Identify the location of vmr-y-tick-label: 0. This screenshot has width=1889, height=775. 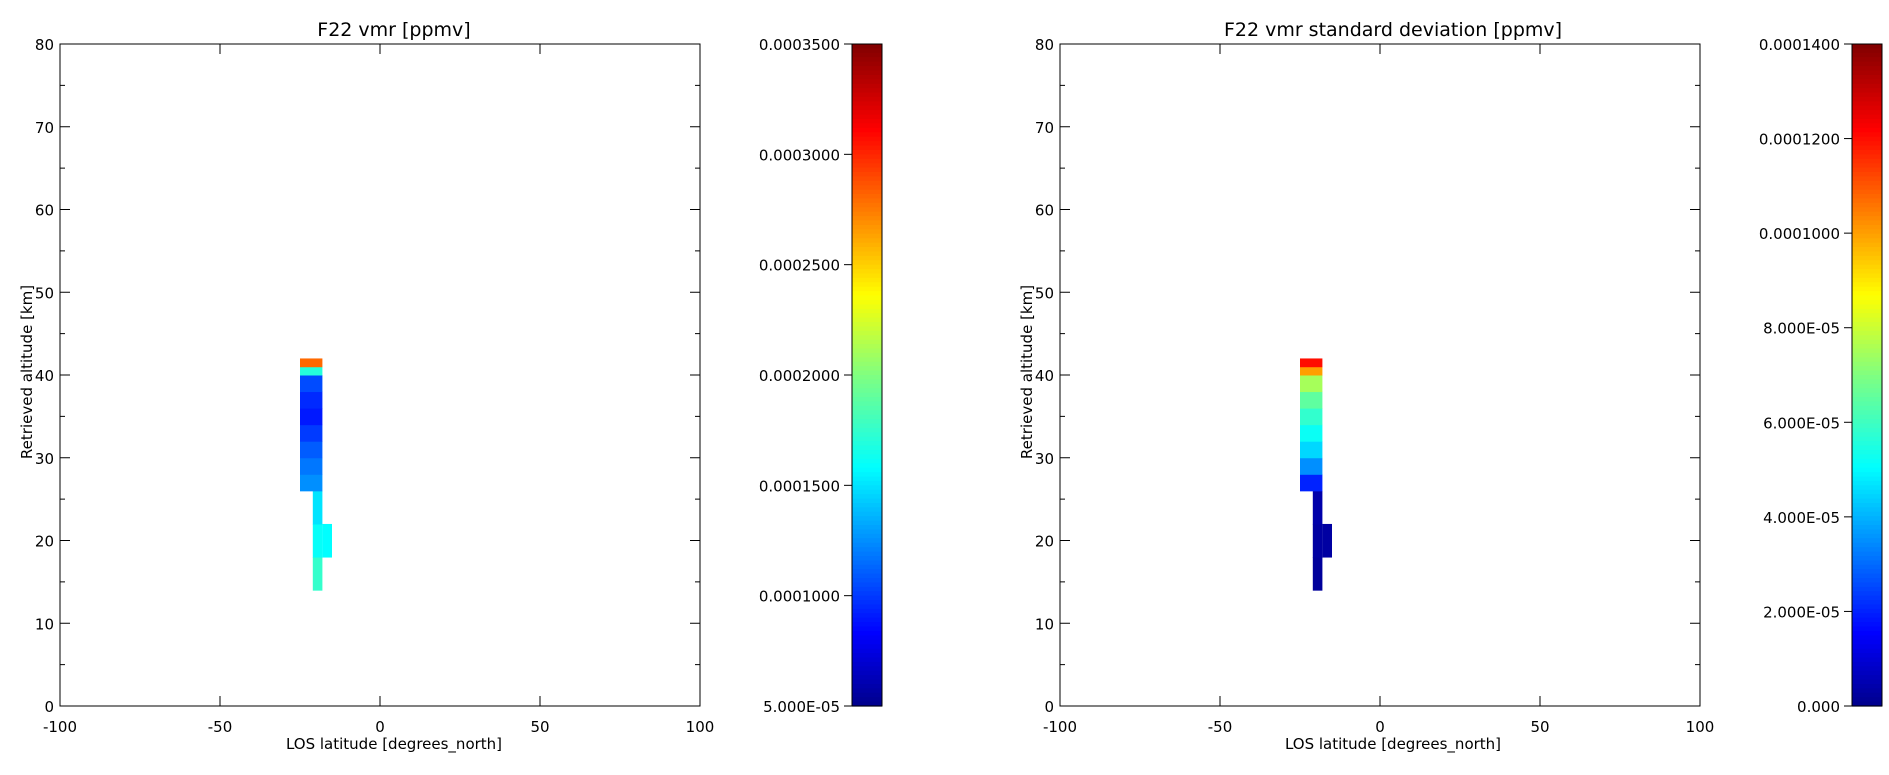
(49, 707).